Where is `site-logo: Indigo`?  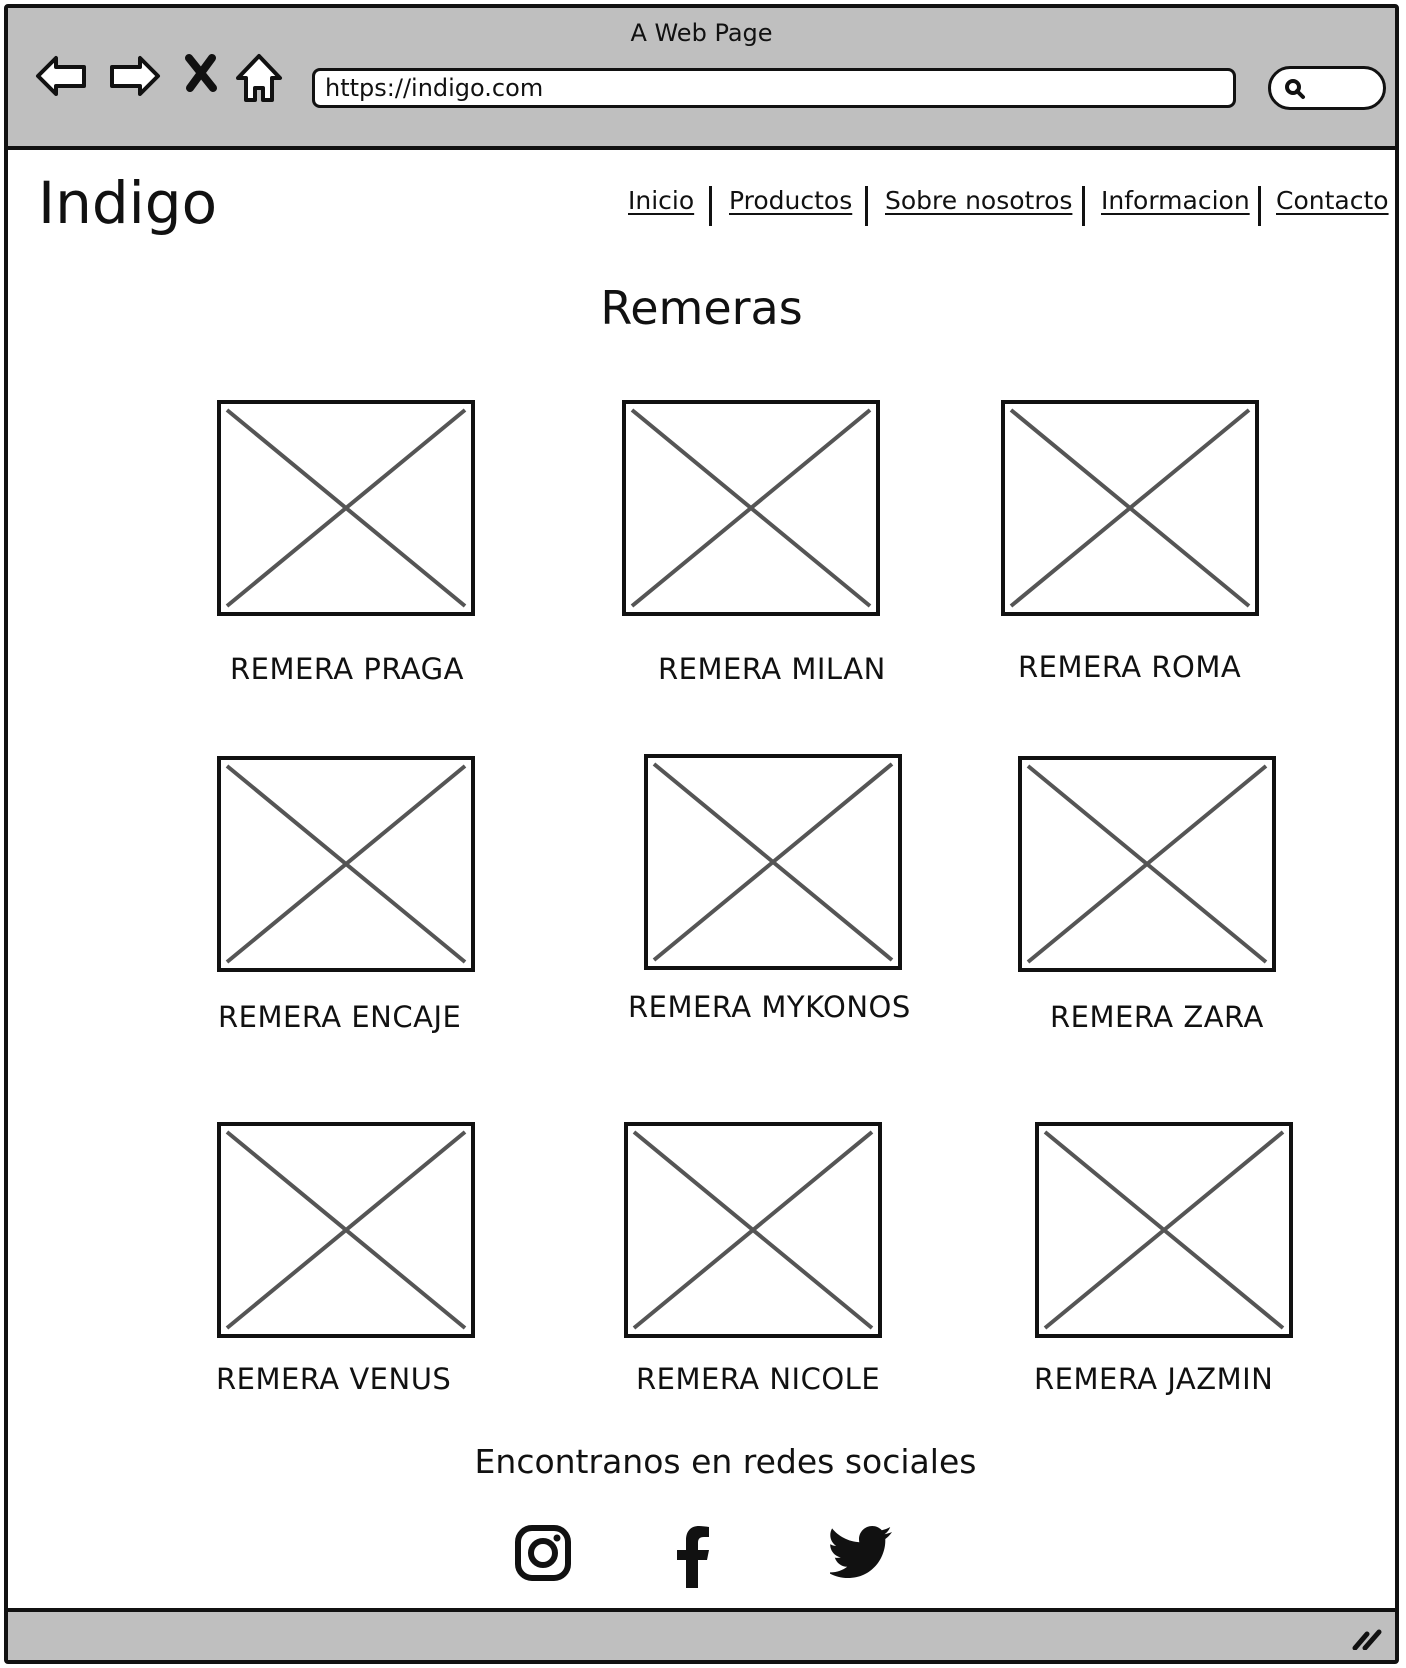
site-logo: Indigo is located at coordinates (128, 203).